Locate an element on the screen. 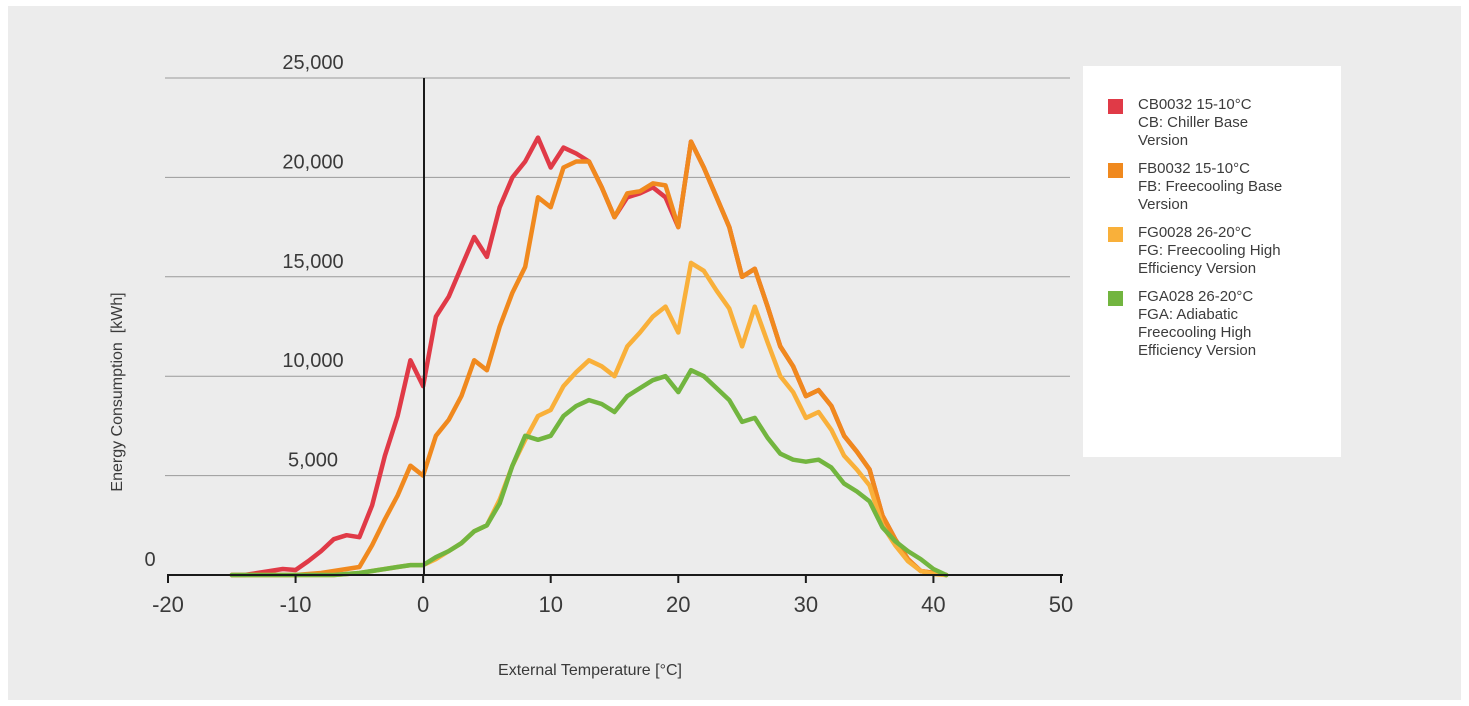 This screenshot has height=706, width=1469. y-tick-labels: 0 5,000 10,000 15,000 20,000 25,000 is located at coordinates (243, 311).